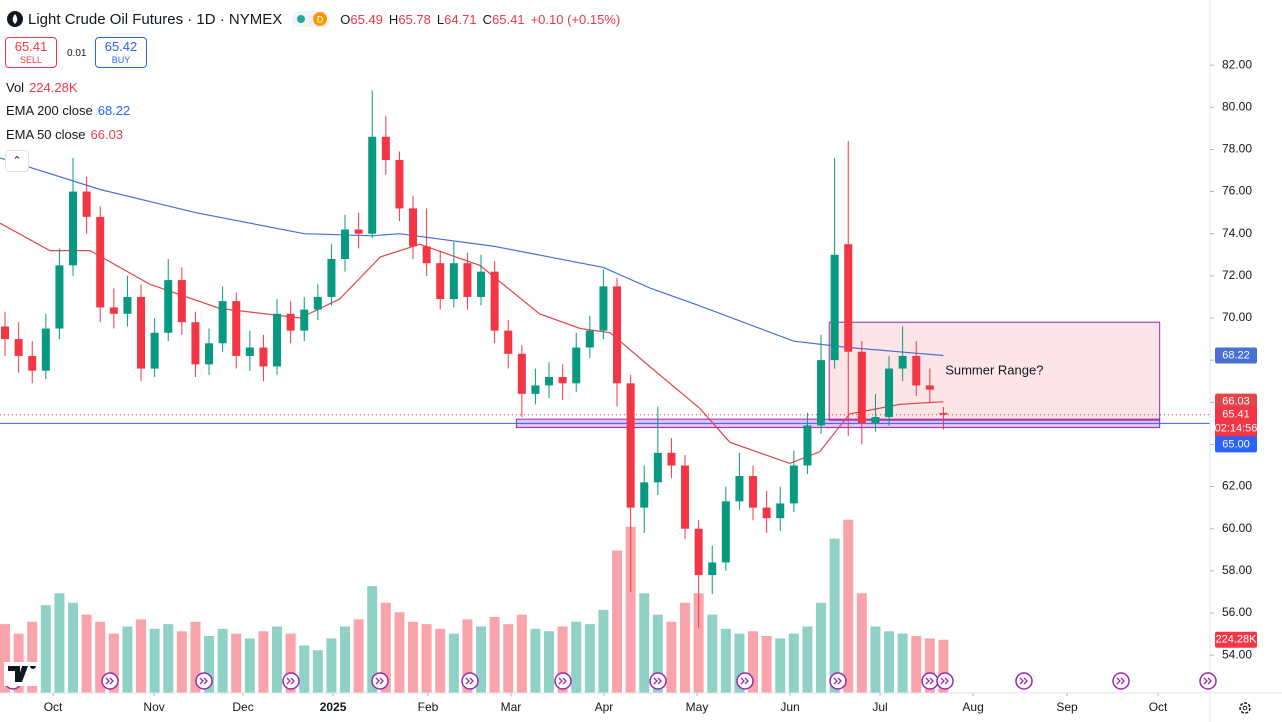 The width and height of the screenshot is (1282, 722). Describe the element at coordinates (31, 52) in the screenshot. I see `sell-button: 65.41 SELL` at that location.